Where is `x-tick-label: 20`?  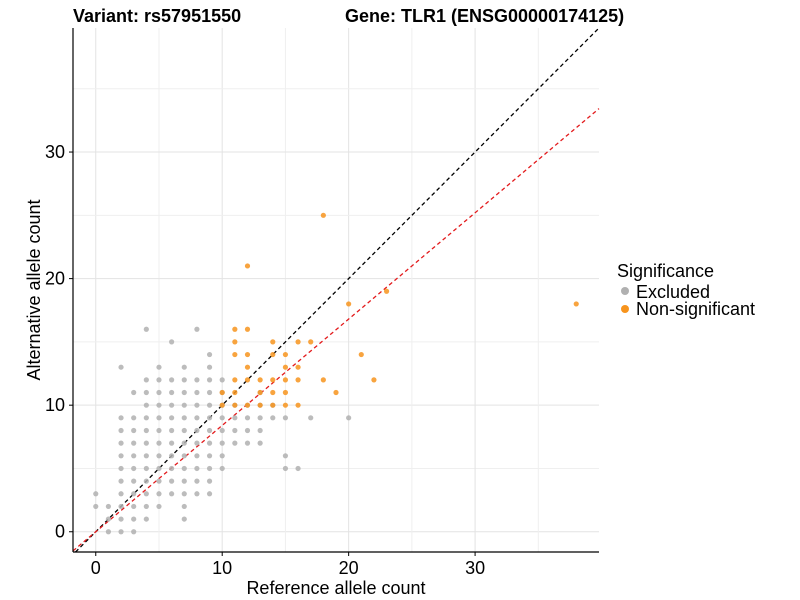 x-tick-label: 20 is located at coordinates (349, 568).